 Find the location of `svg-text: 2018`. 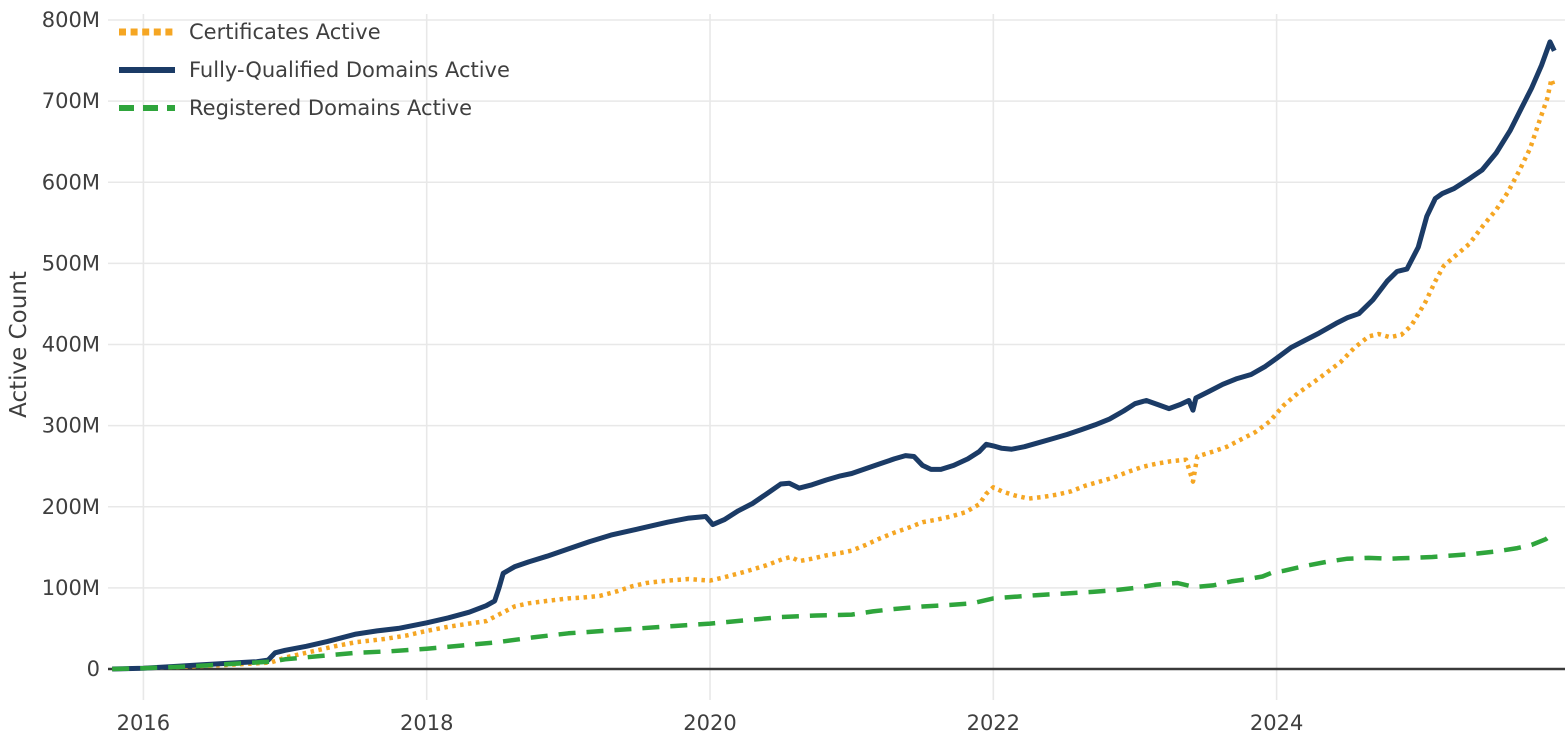

svg-text: 2018 is located at coordinates (426, 723).